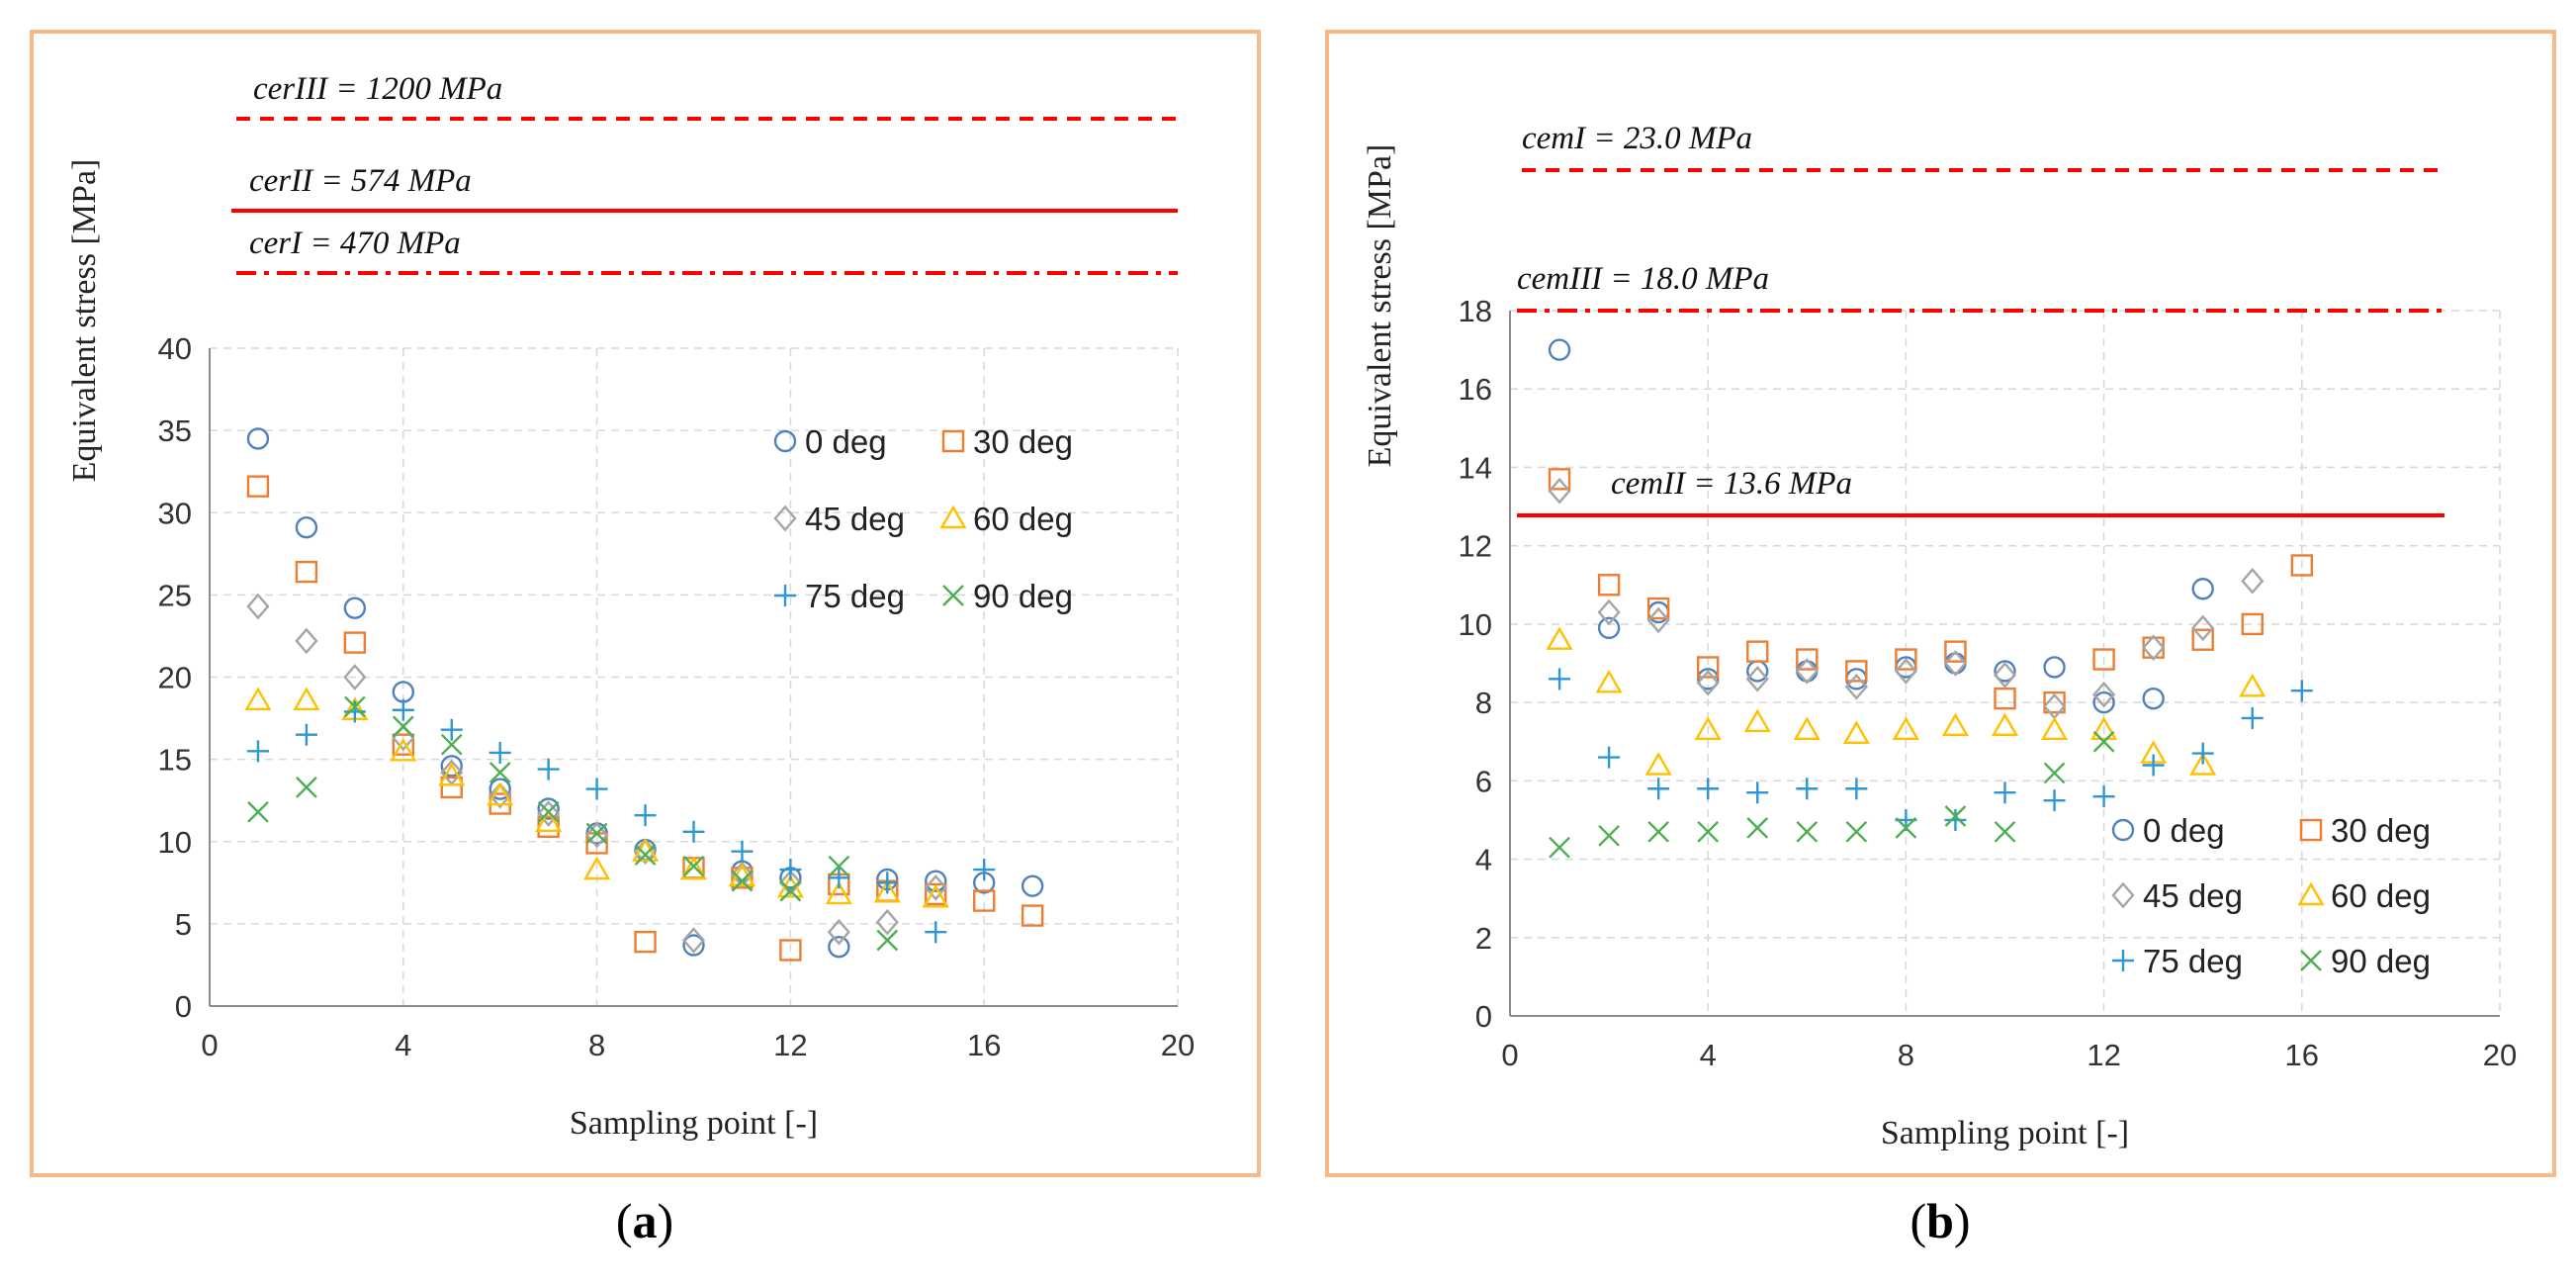  Describe the element at coordinates (1483, 860) in the screenshot. I see `y-tick-label: 4` at that location.